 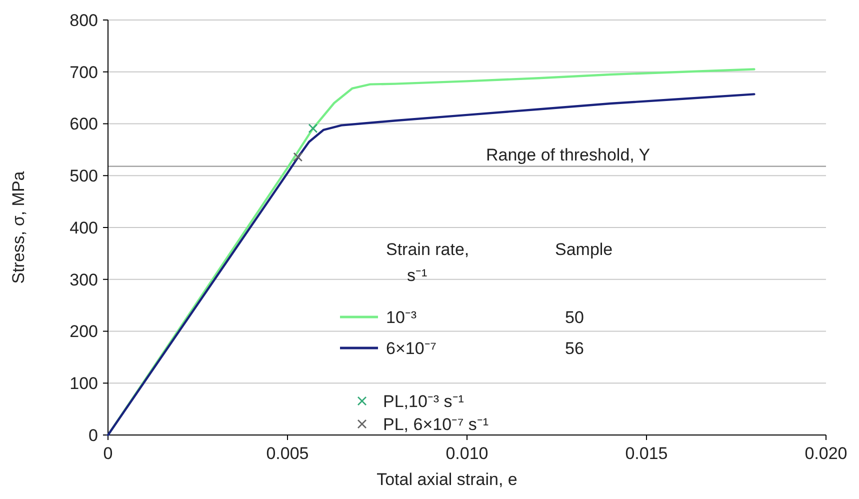 What do you see at coordinates (584, 249) in the screenshot?
I see `annotation: Sample` at bounding box center [584, 249].